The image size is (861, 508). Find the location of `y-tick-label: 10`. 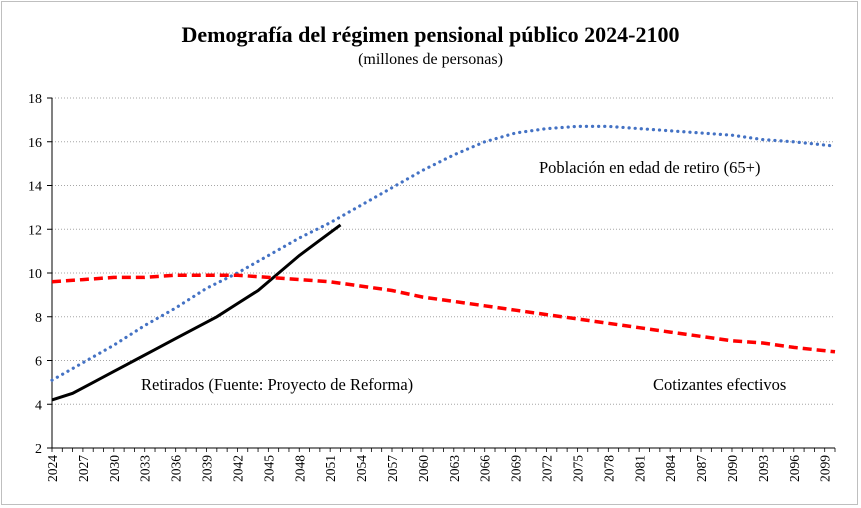

y-tick-label: 10 is located at coordinates (35, 274).